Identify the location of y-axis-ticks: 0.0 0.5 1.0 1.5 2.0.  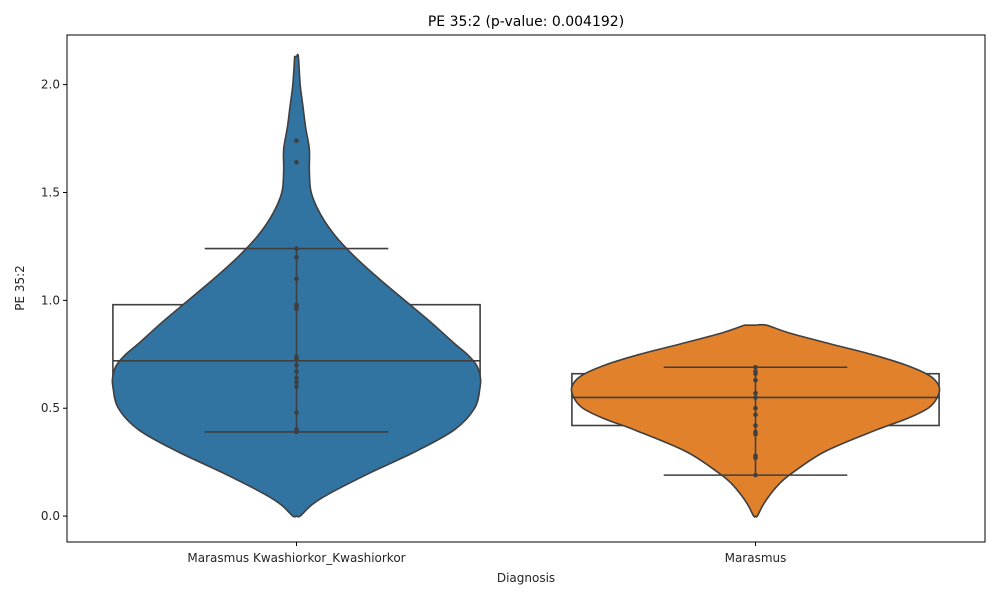
(54, 300).